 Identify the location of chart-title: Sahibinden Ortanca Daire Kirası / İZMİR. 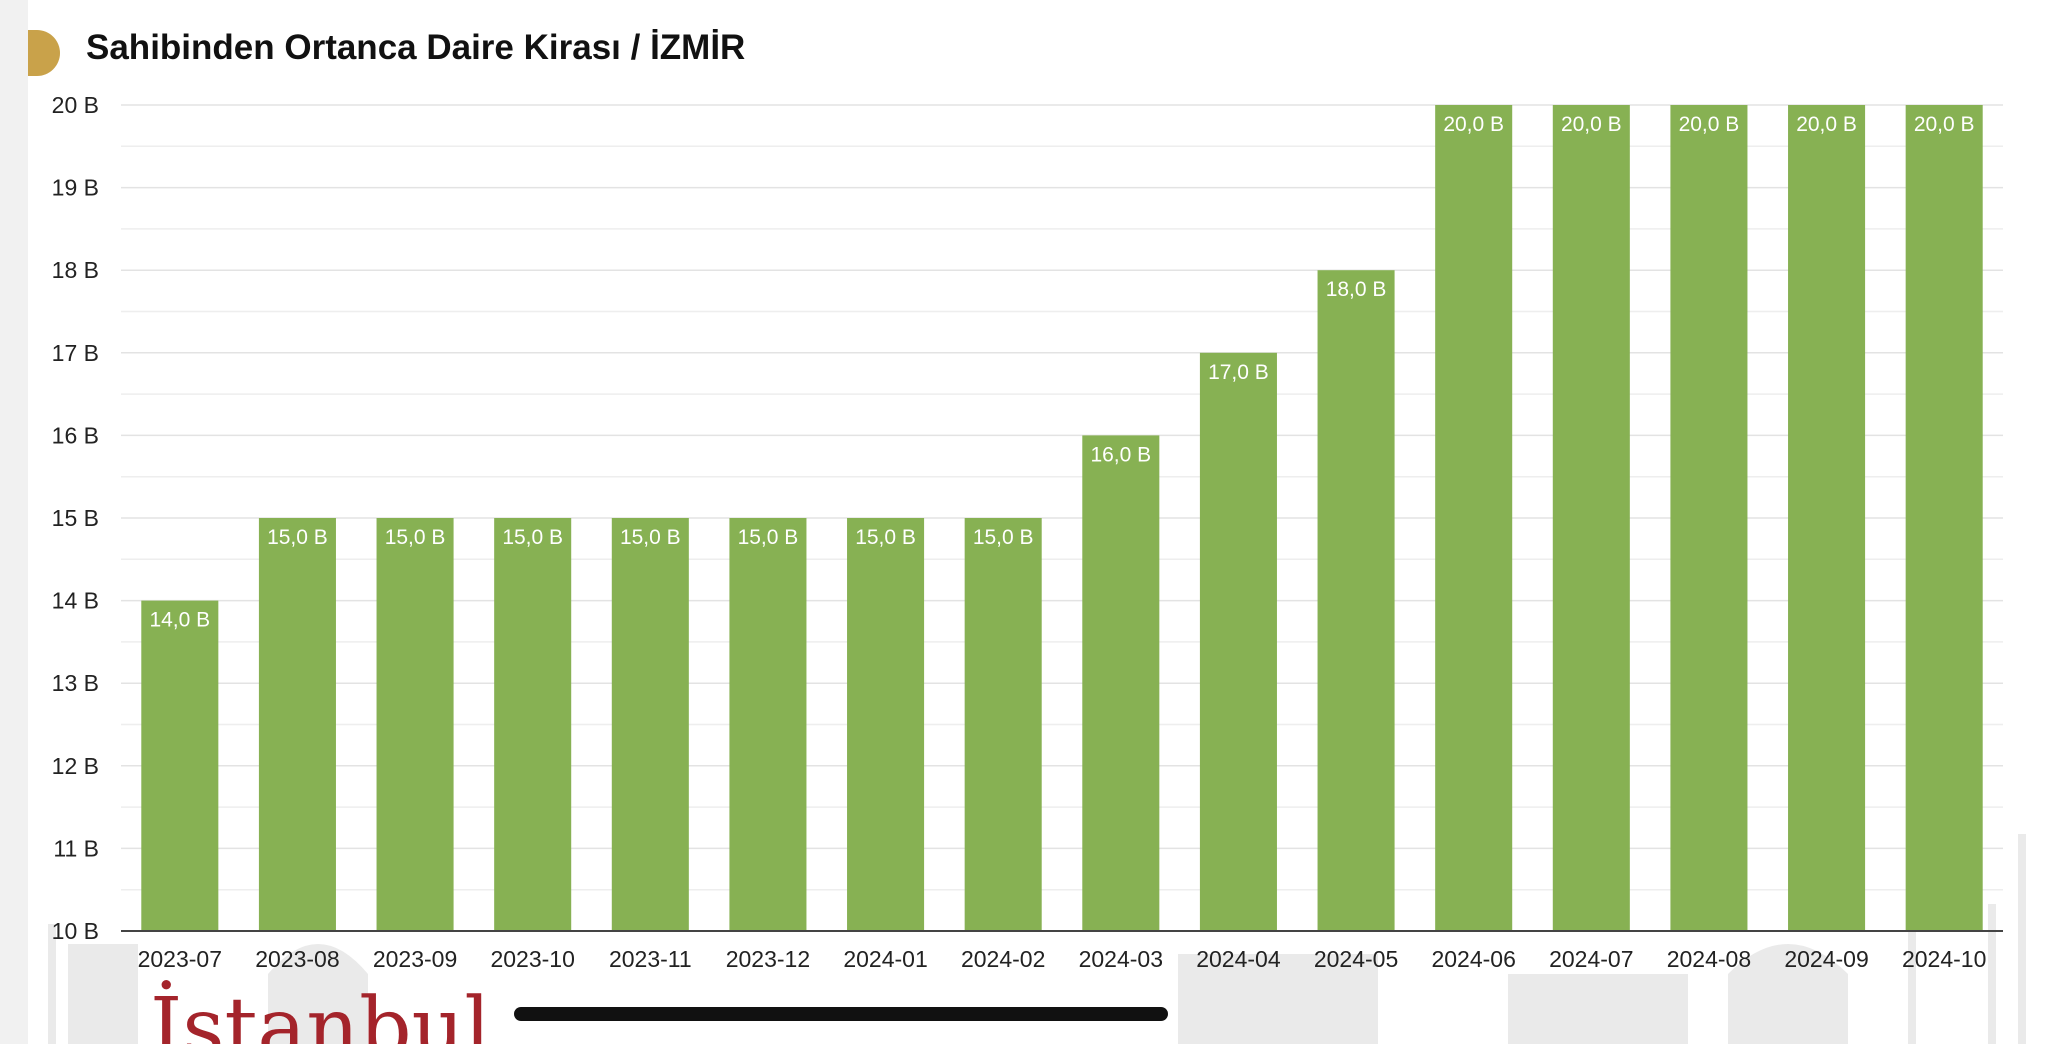
(416, 47).